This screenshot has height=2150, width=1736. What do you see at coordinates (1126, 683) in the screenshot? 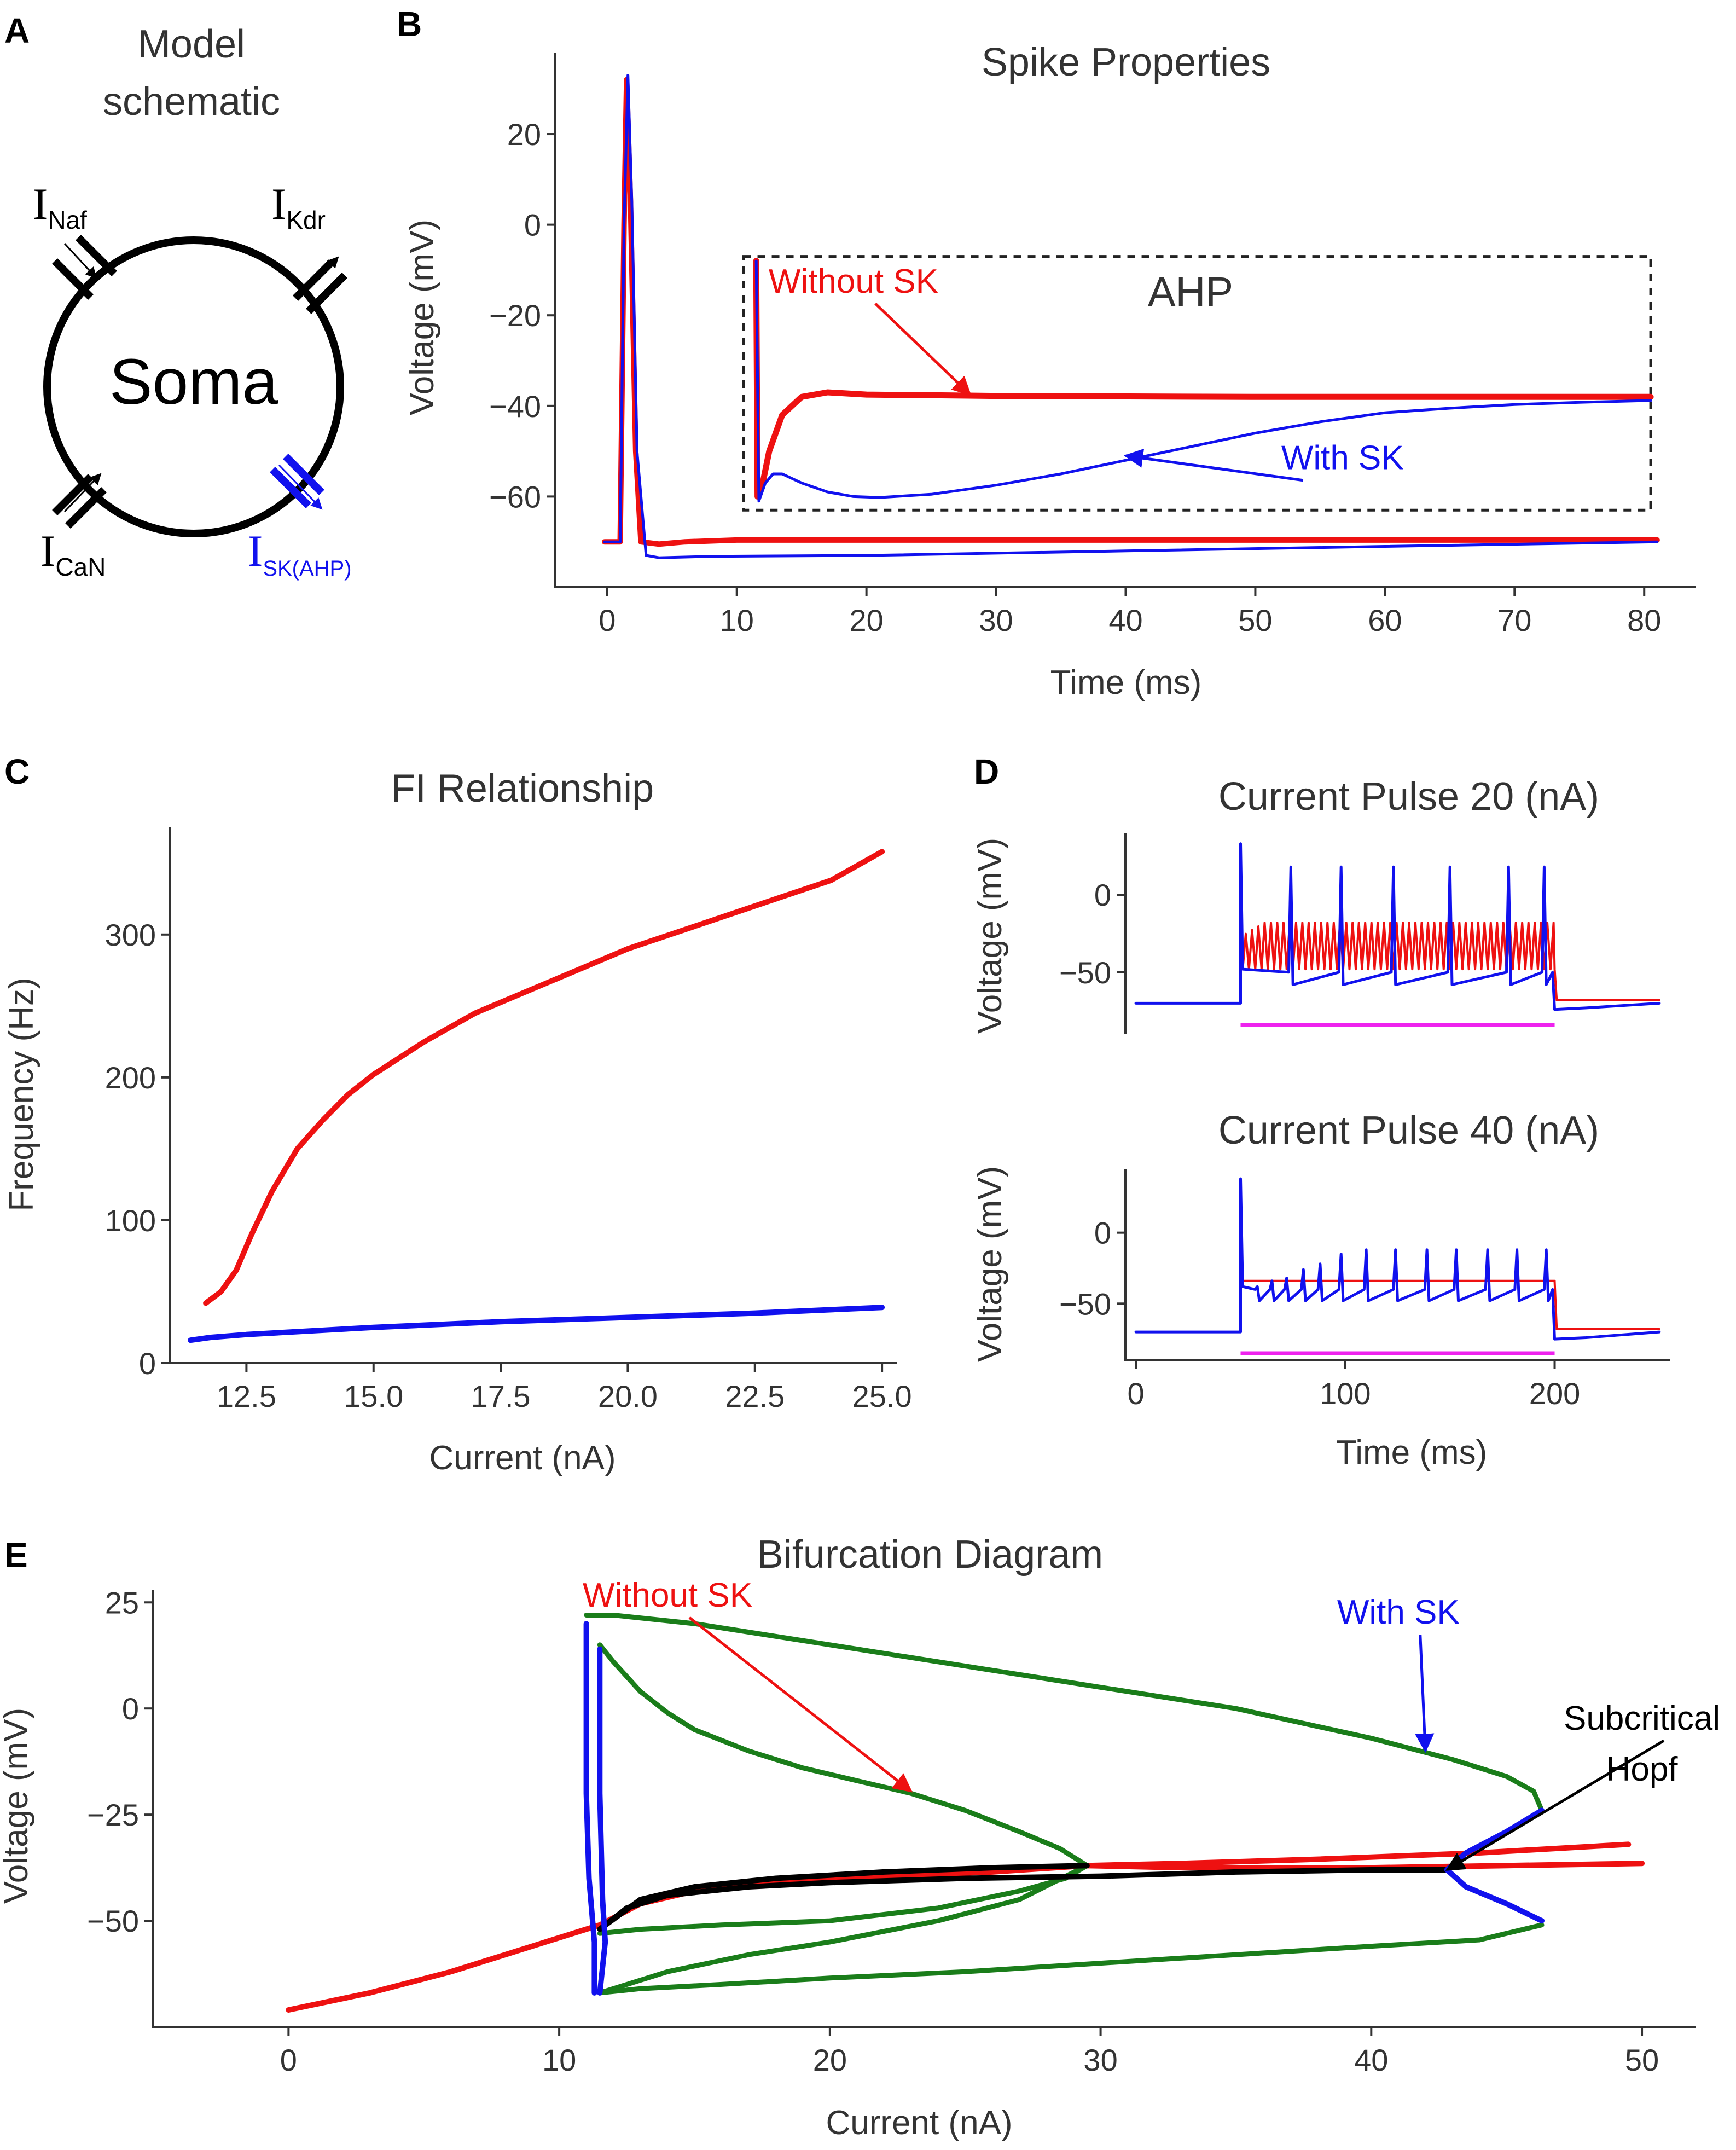
I see `chart-b-xlabel: Time (ms)` at bounding box center [1126, 683].